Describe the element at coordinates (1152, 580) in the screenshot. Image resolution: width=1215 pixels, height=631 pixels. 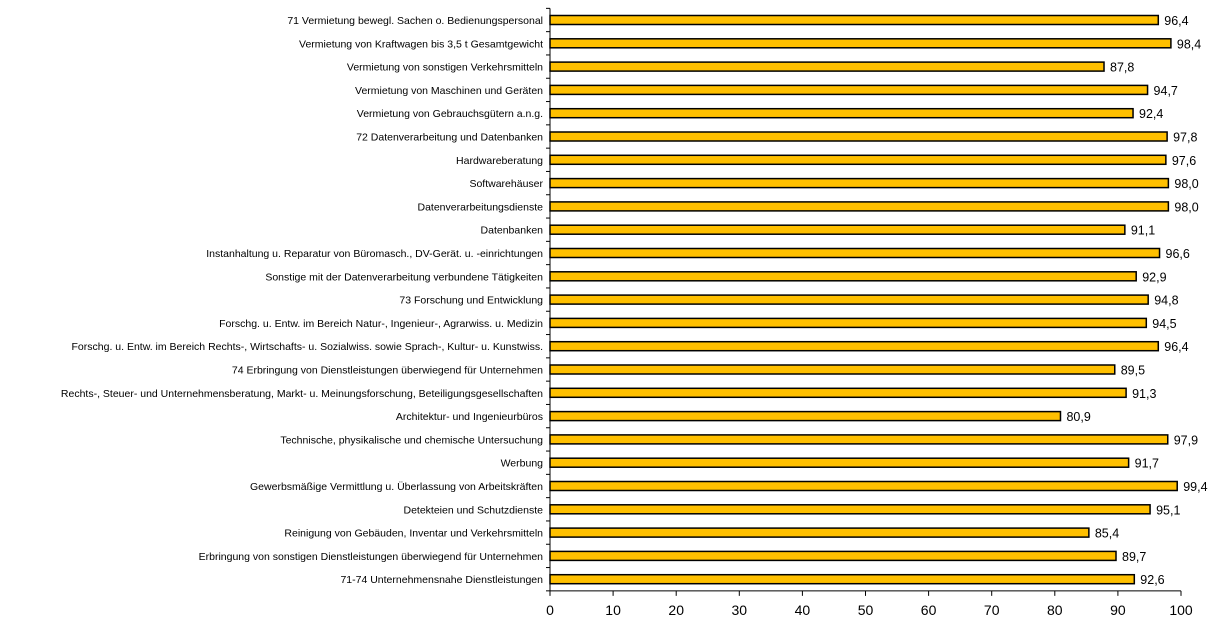
I see `value-label: 92,6` at that location.